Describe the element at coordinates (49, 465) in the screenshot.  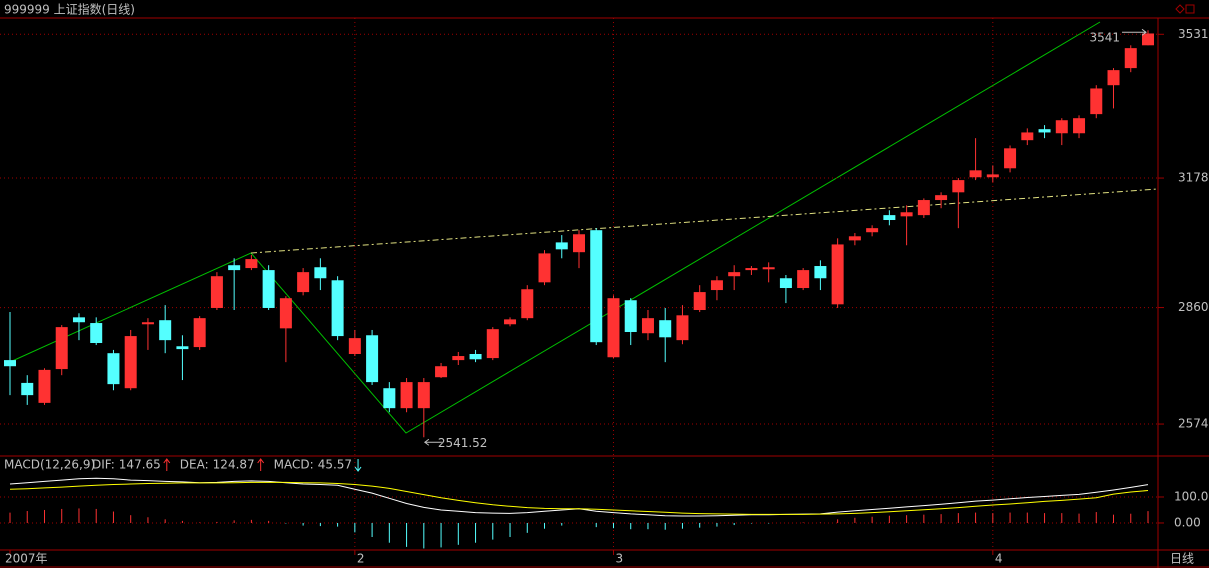
I see `indicator-title: MACD(12,26,9)` at that location.